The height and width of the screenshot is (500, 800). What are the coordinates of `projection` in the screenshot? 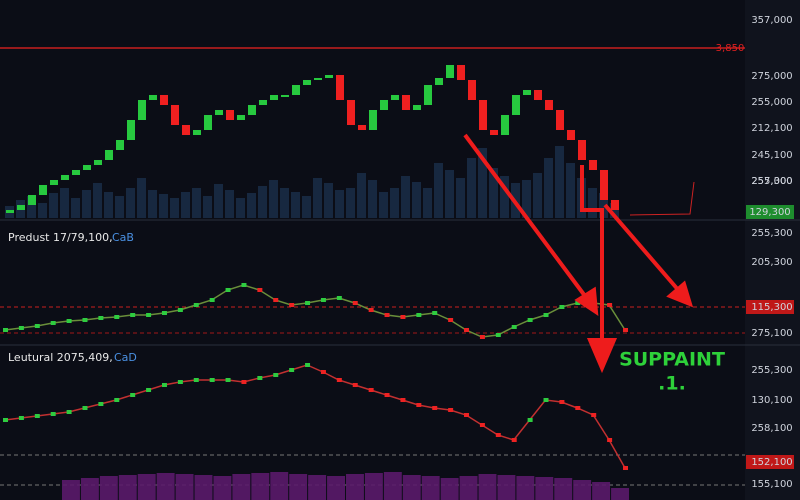 It's located at (662, 198).